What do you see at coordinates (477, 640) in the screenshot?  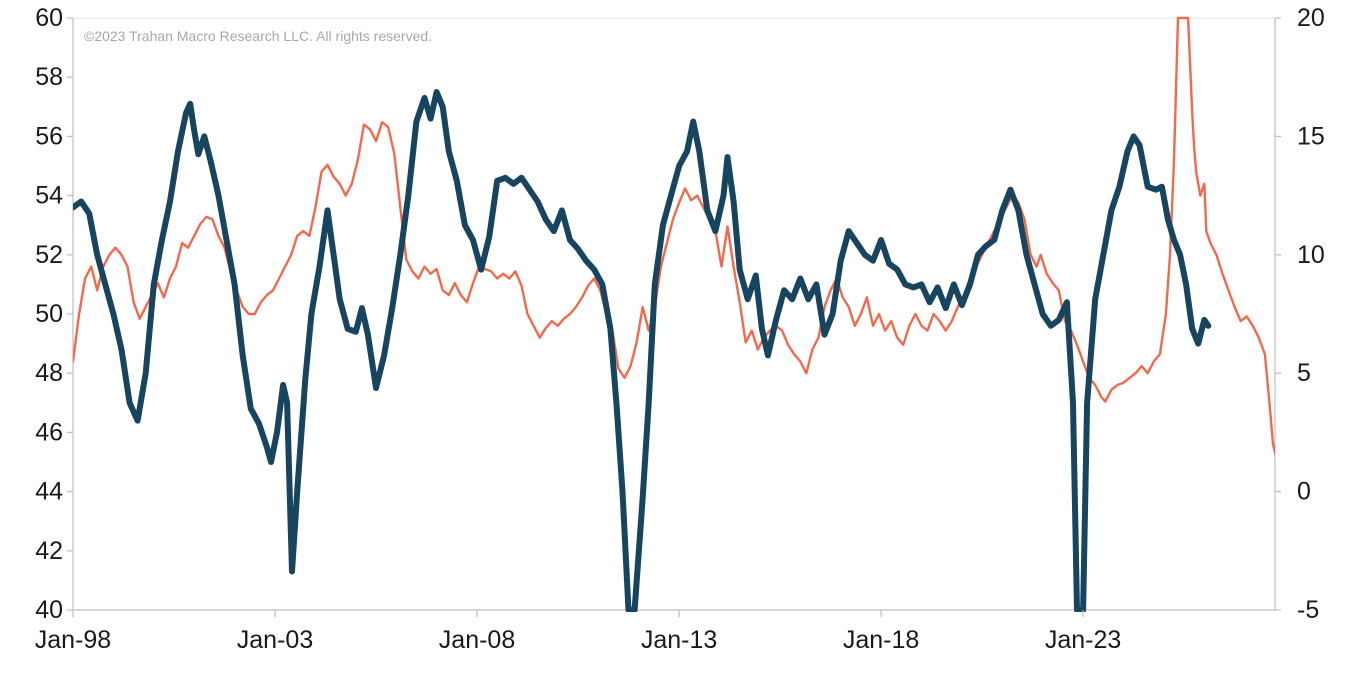 I see `x-tick-label: Jan-08` at bounding box center [477, 640].